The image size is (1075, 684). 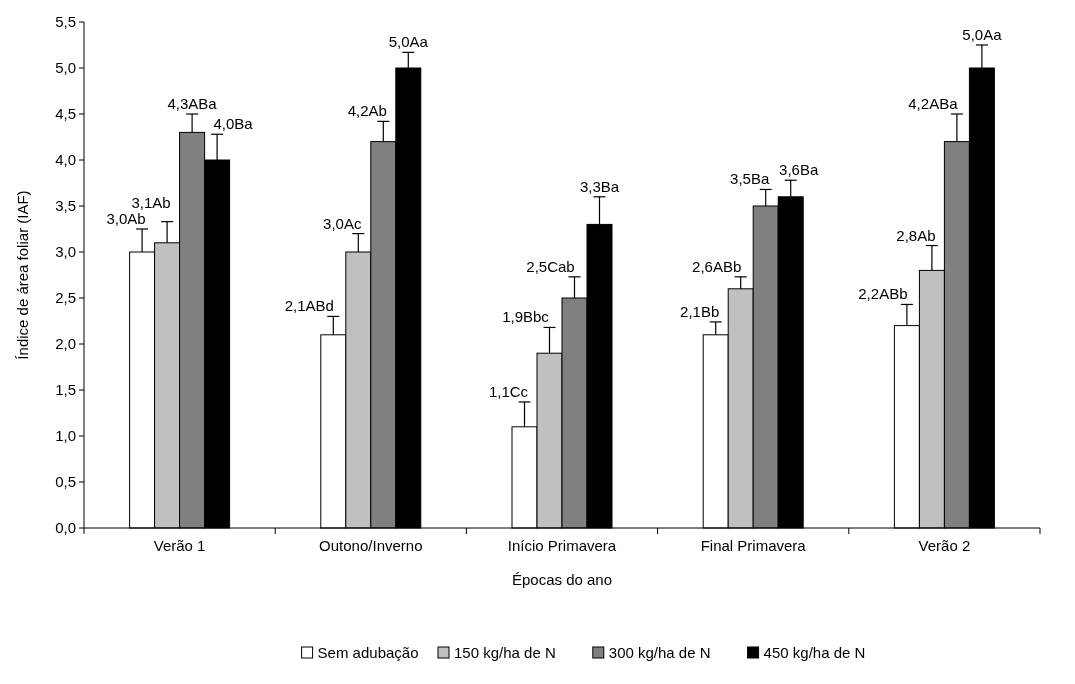 What do you see at coordinates (750, 179) in the screenshot?
I see `data-label: 3,5Ba` at bounding box center [750, 179].